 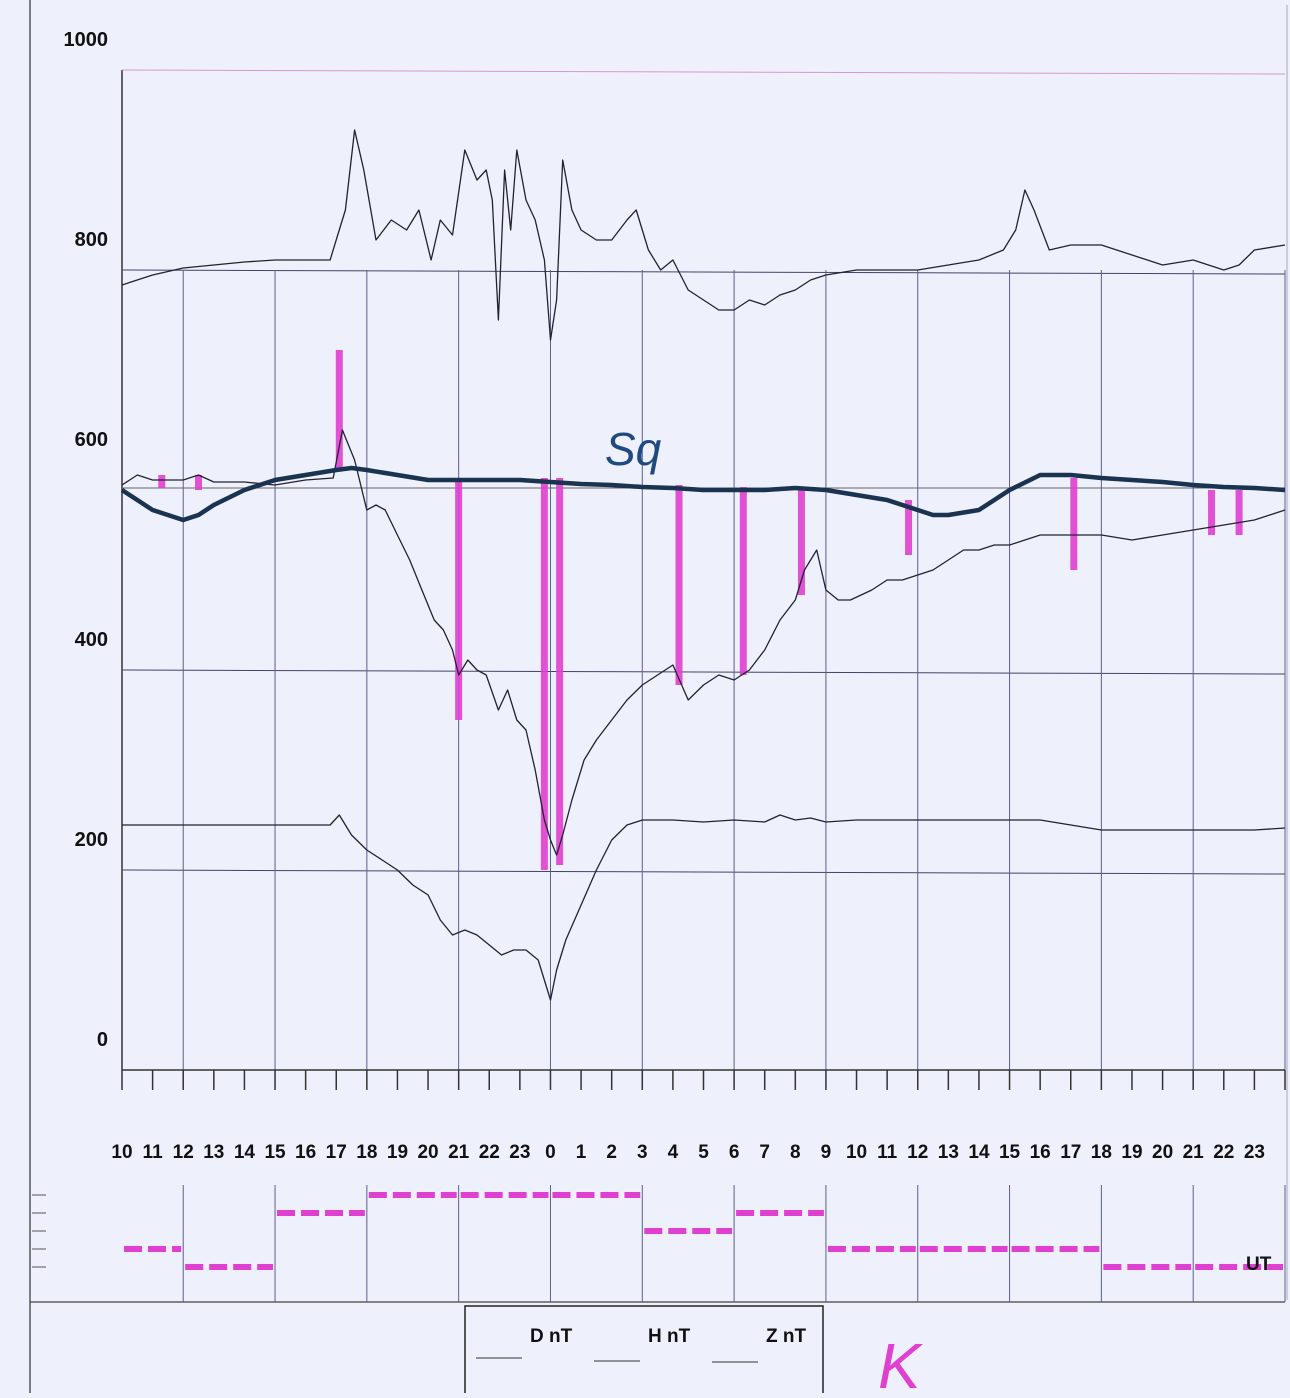 What do you see at coordinates (86, 40) in the screenshot?
I see `y-tick-label: 1000` at bounding box center [86, 40].